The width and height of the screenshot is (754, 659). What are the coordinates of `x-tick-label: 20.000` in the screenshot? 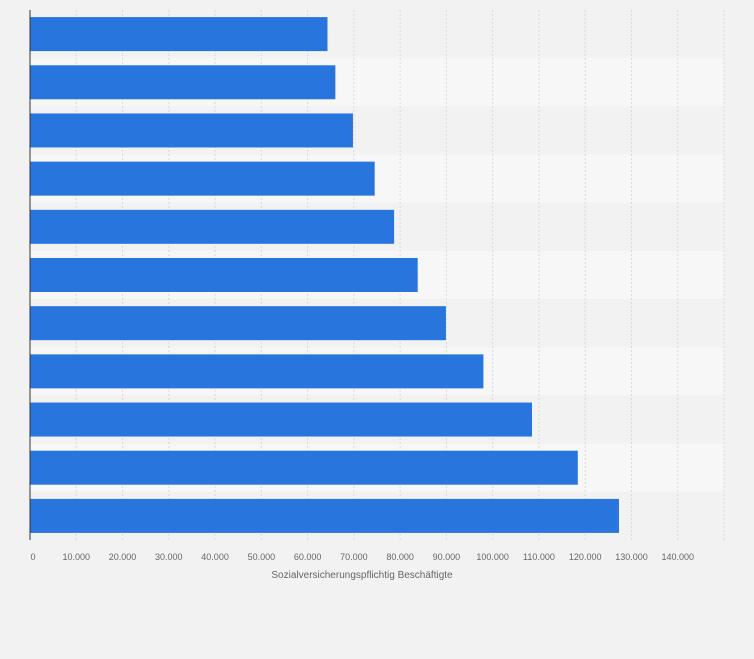 It's located at (123, 557).